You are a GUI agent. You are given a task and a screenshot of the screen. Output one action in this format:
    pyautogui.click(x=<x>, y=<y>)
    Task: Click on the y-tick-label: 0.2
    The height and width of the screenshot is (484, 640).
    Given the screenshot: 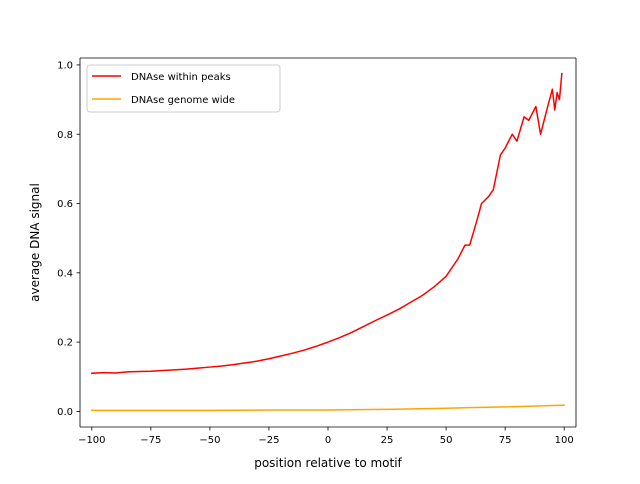 What is the action you would take?
    pyautogui.click(x=65, y=343)
    